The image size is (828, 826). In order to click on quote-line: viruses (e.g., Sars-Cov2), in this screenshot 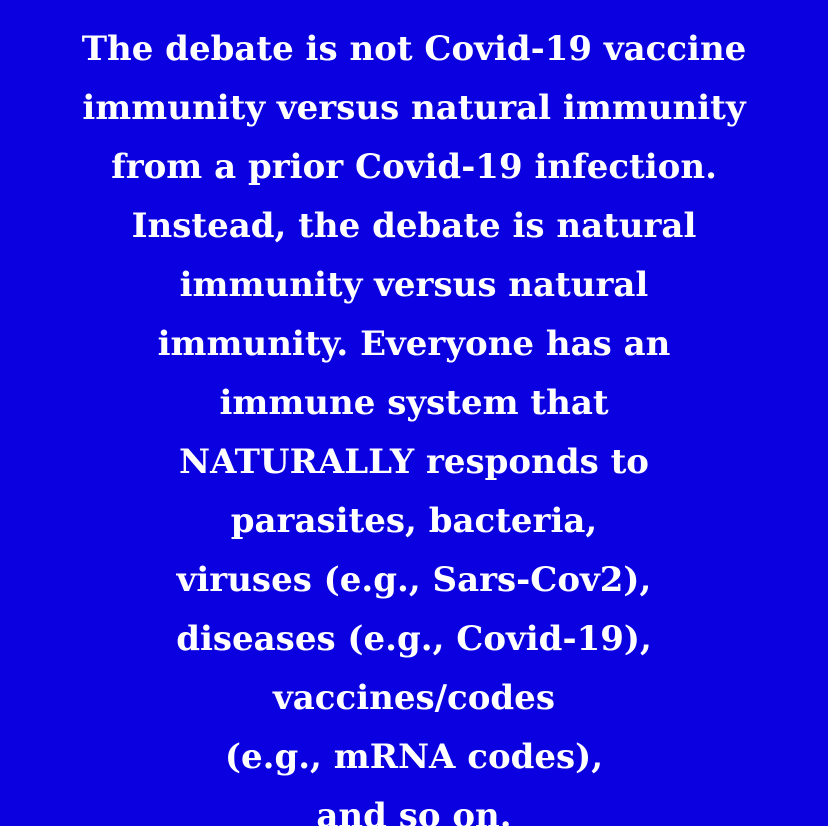, I will do `click(414, 580)`.